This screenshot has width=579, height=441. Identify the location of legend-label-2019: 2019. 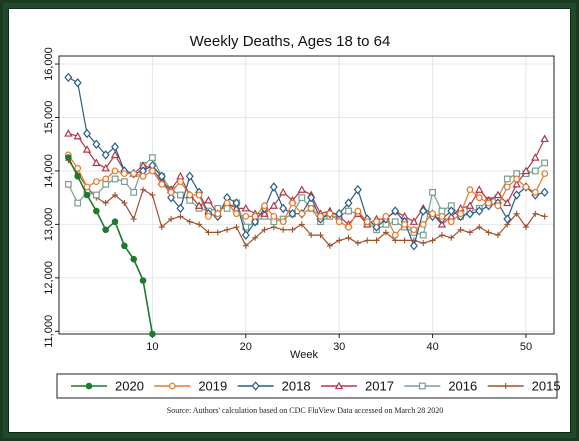
(212, 386).